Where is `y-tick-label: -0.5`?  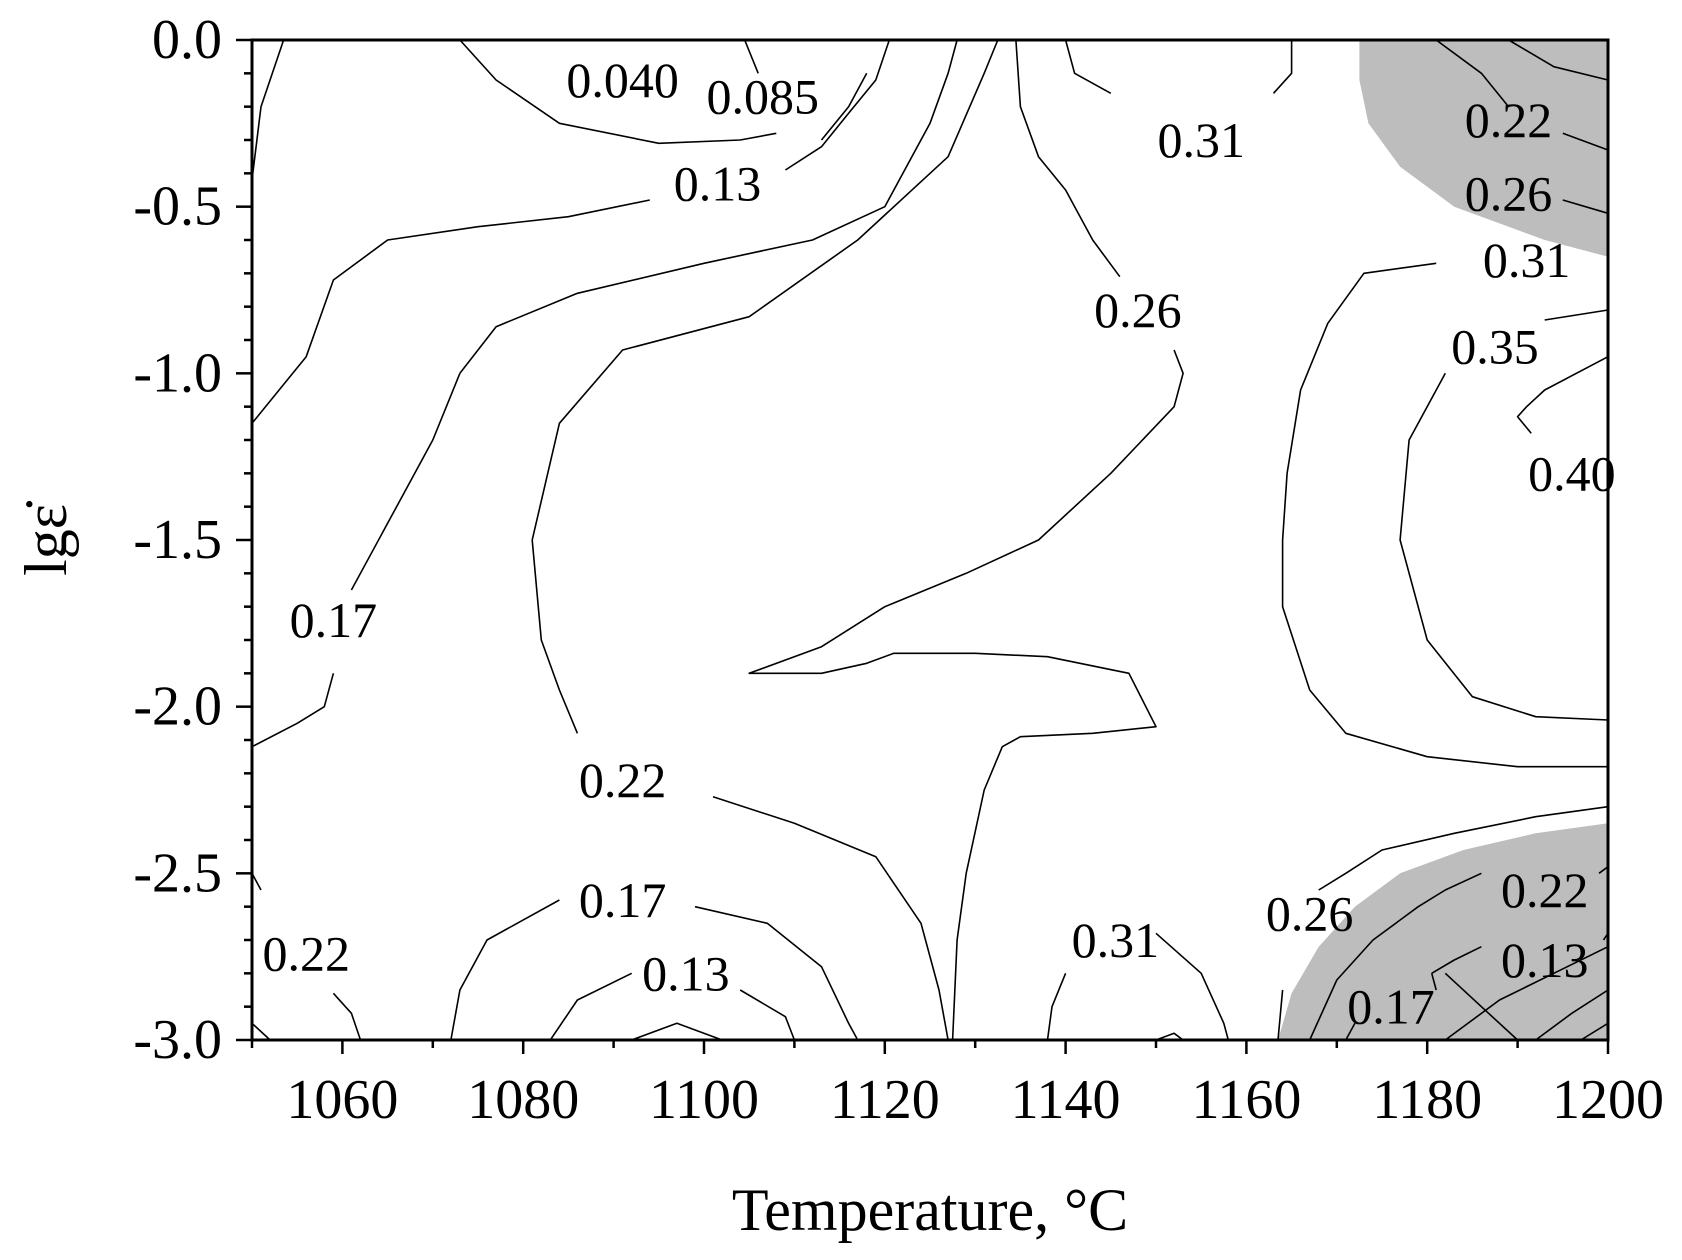 y-tick-label: -0.5 is located at coordinates (177, 207).